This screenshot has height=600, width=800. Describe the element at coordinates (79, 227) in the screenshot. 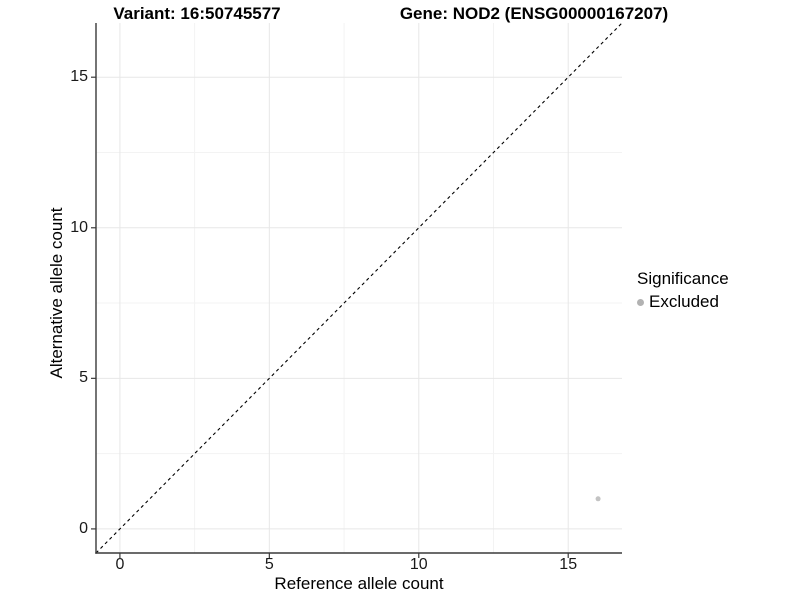

I see `y-tick-label: 10` at that location.